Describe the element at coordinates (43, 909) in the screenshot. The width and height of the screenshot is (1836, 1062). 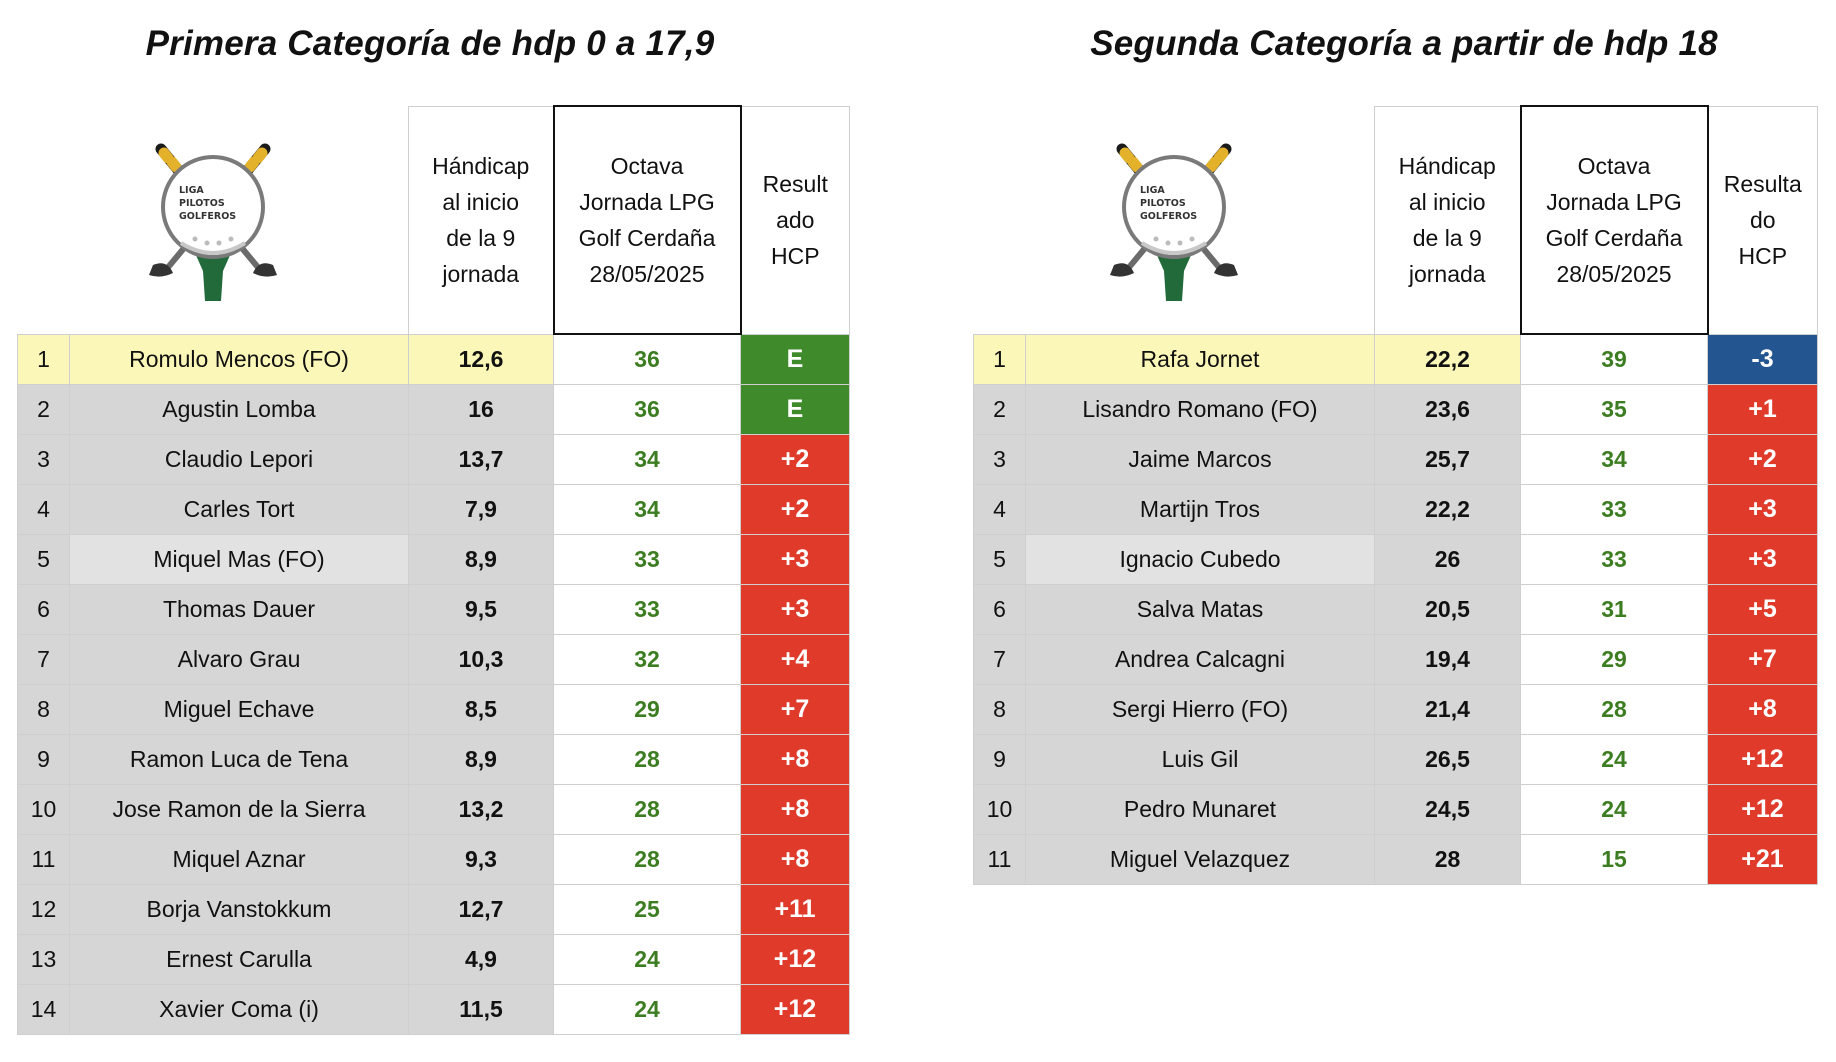
I see `position-cell: 12` at that location.